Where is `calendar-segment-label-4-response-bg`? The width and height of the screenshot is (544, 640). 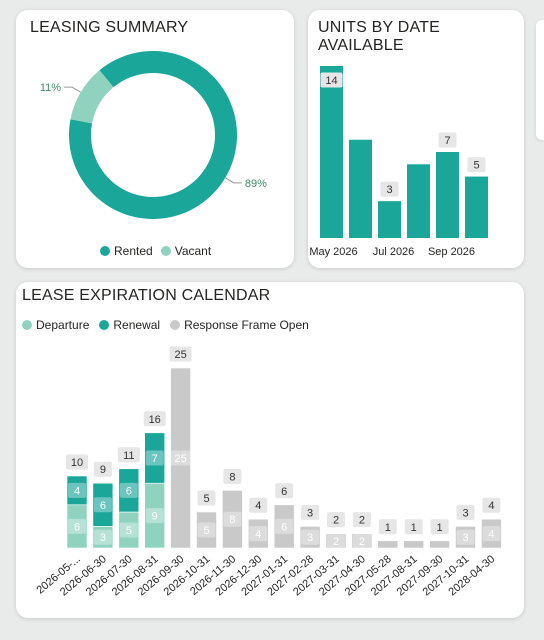 calendar-segment-label-4-response-bg is located at coordinates (180, 458).